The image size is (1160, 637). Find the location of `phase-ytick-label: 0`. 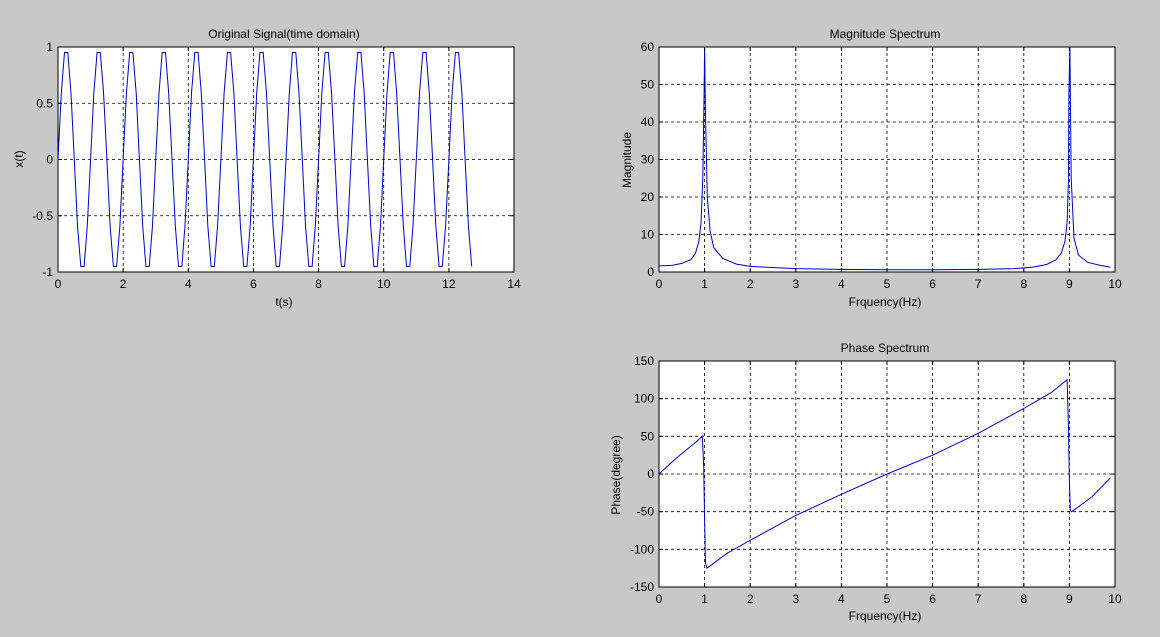

phase-ytick-label: 0 is located at coordinates (650, 474).